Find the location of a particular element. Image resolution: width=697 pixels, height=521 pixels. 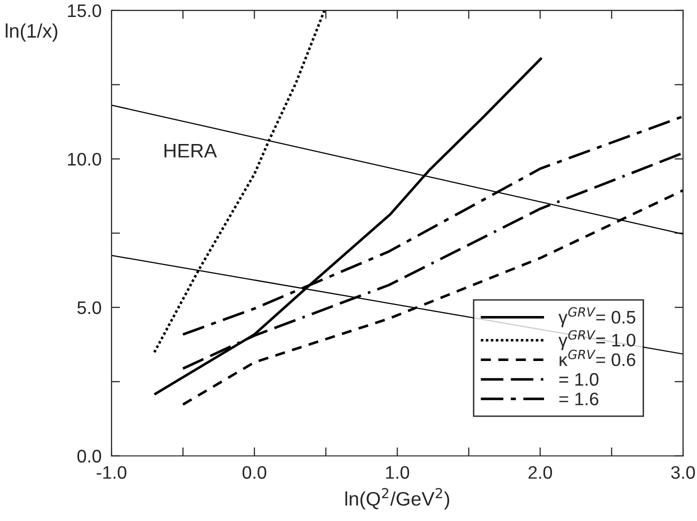

y-tick-label: 0.0 is located at coordinates (89, 456).